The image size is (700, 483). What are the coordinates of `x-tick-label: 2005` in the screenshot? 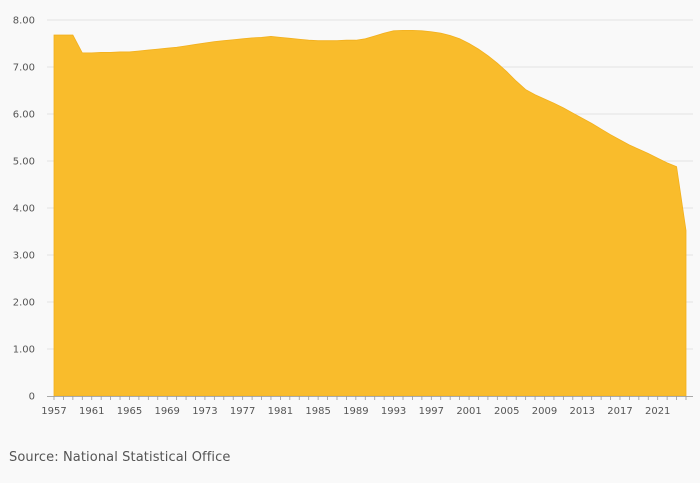 It's located at (506, 411).